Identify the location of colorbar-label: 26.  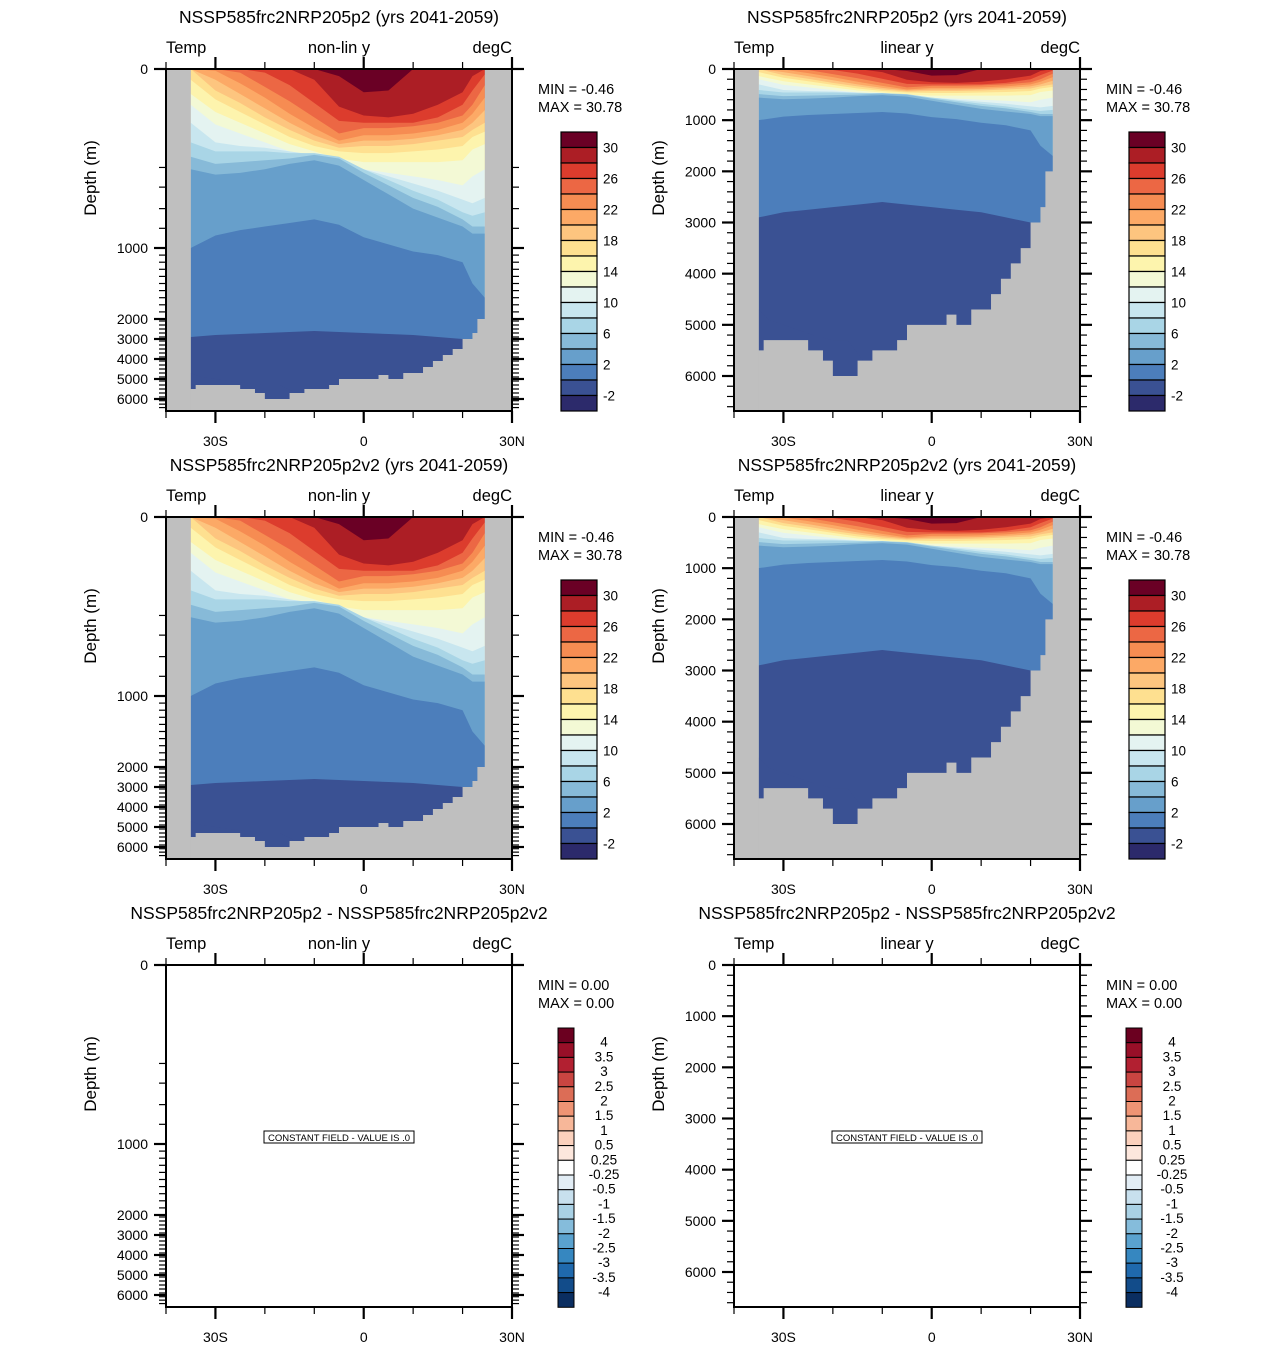
(1178, 179).